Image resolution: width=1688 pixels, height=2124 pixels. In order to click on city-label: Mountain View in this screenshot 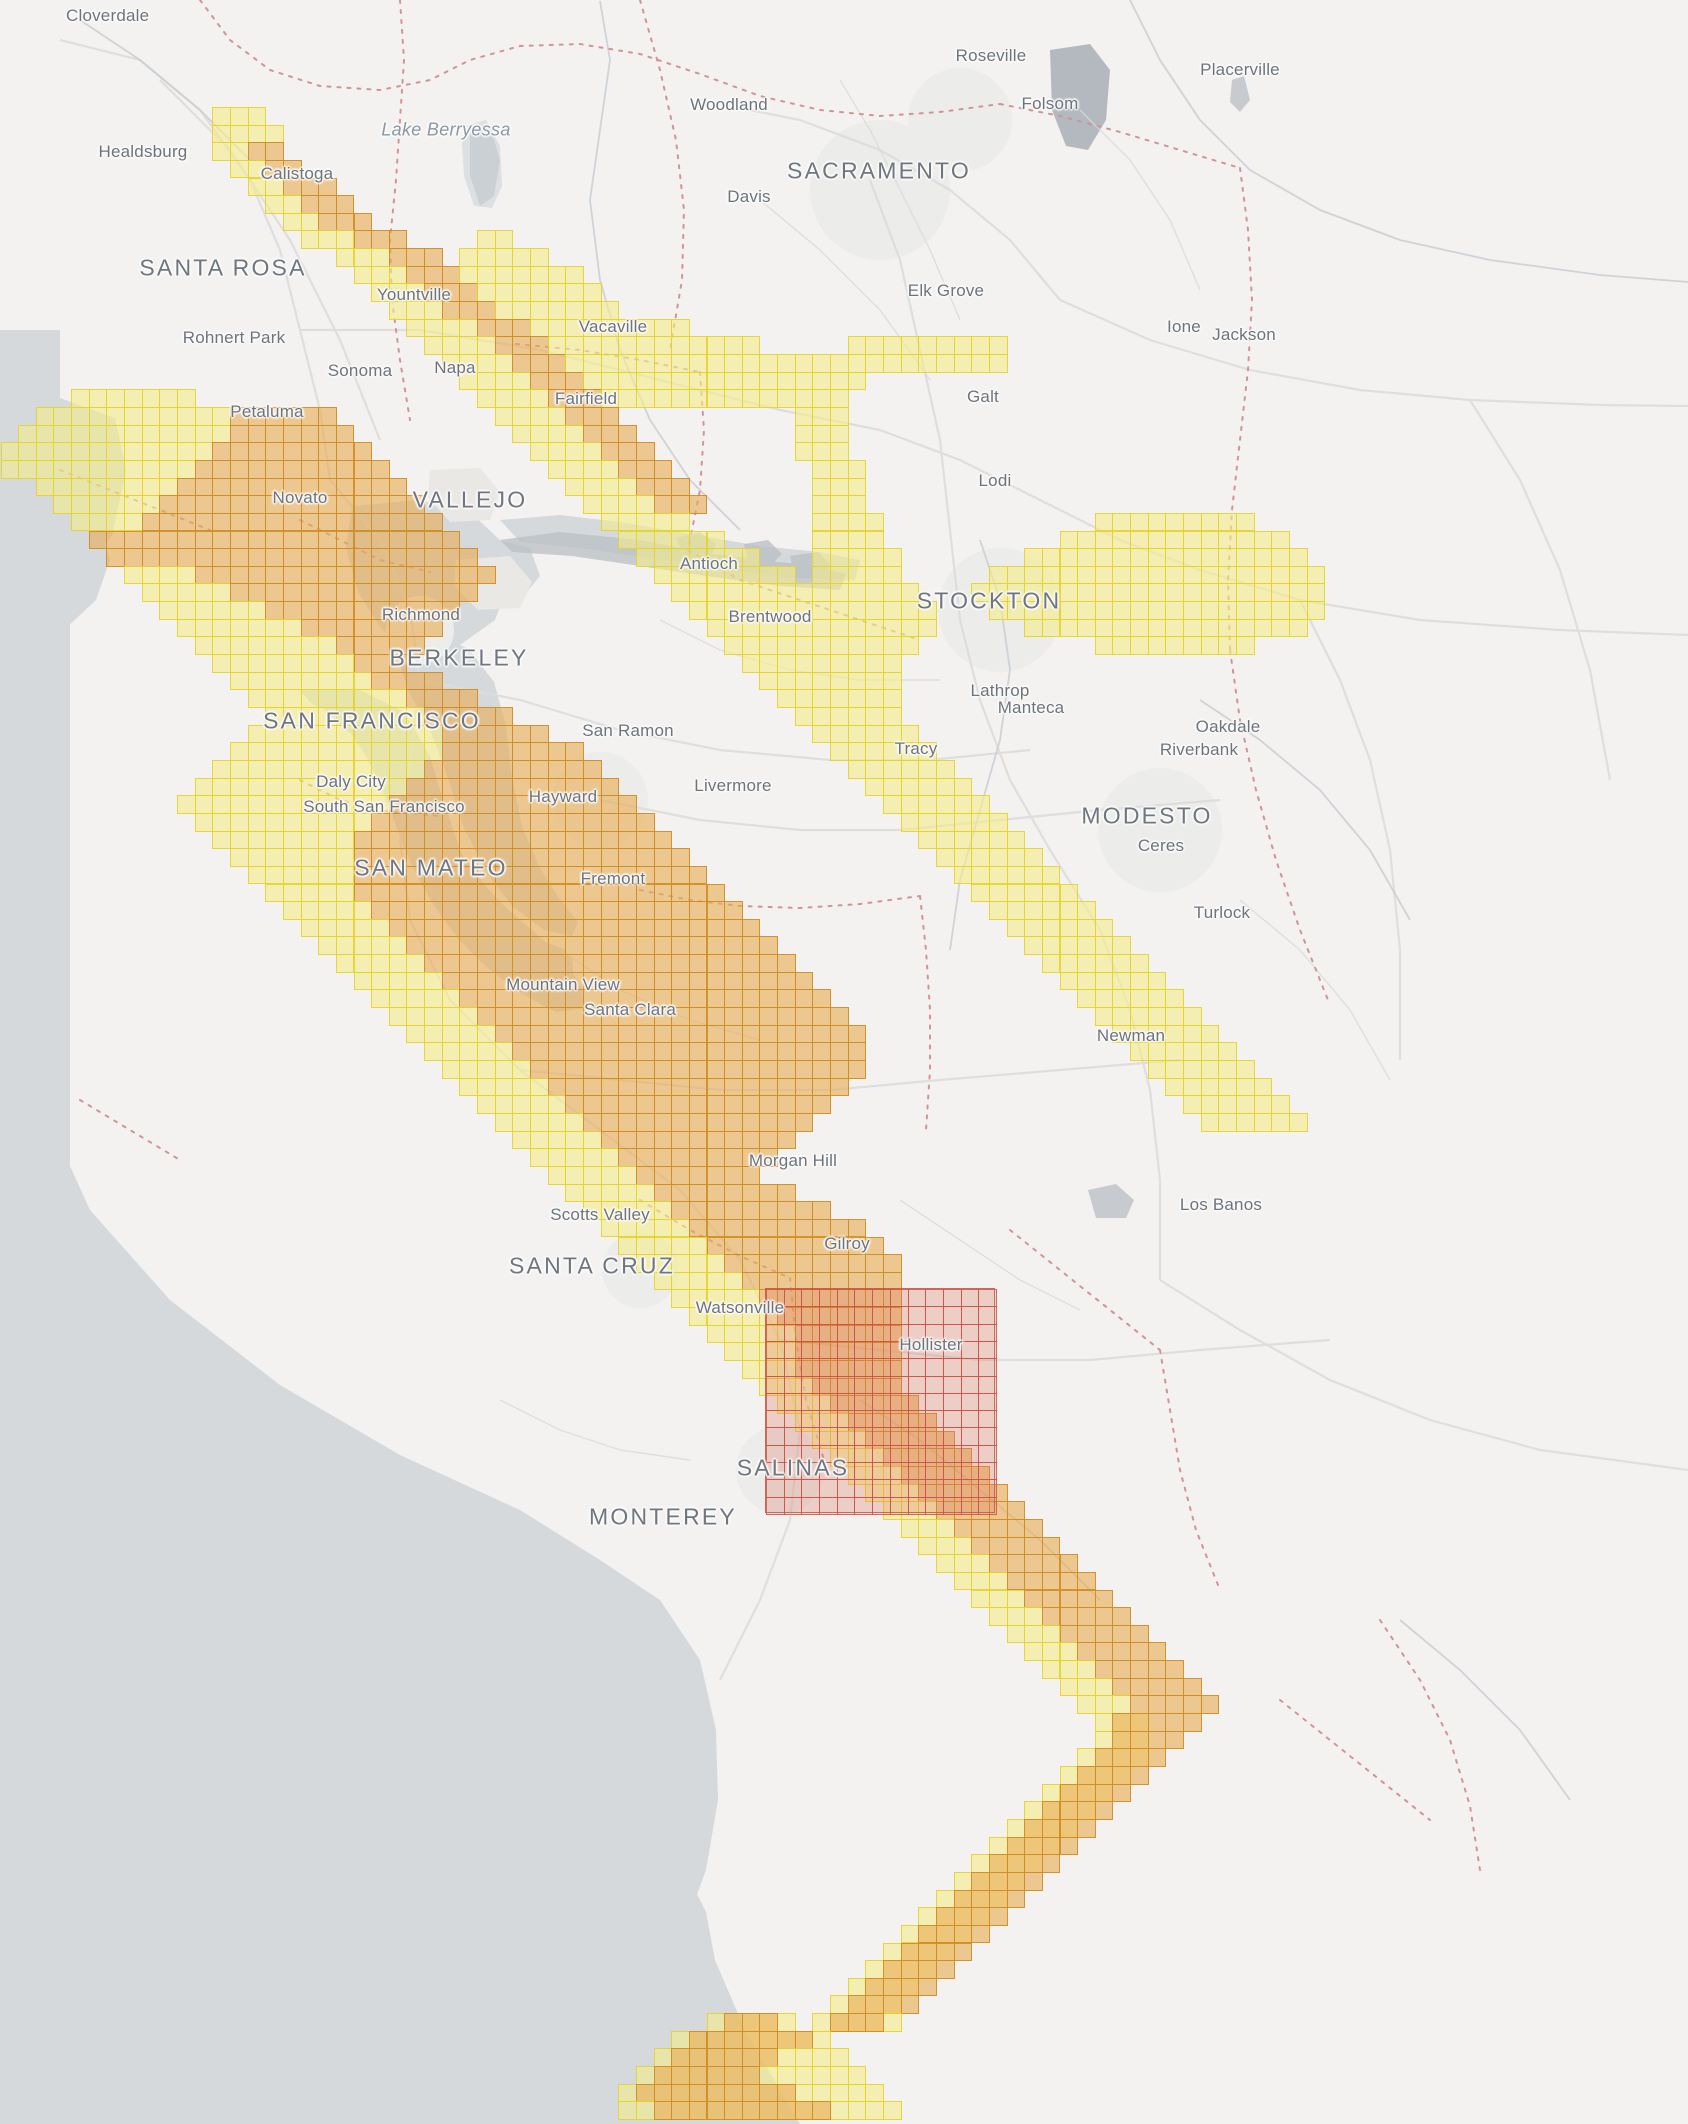, I will do `click(563, 984)`.